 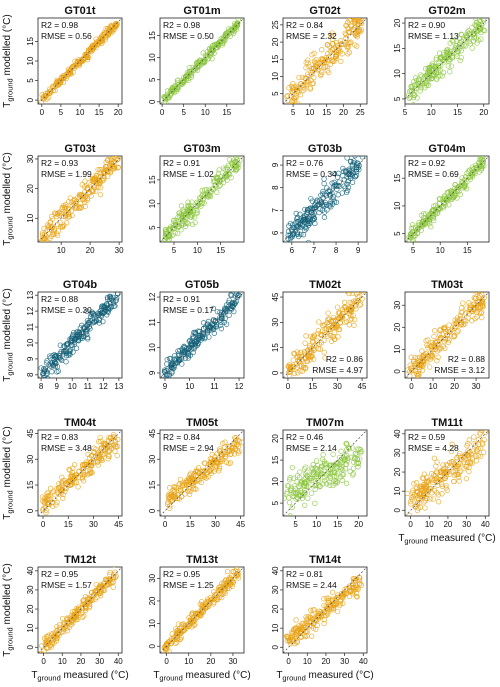 I want to click on panel-title: TM14t, so click(x=325, y=560).